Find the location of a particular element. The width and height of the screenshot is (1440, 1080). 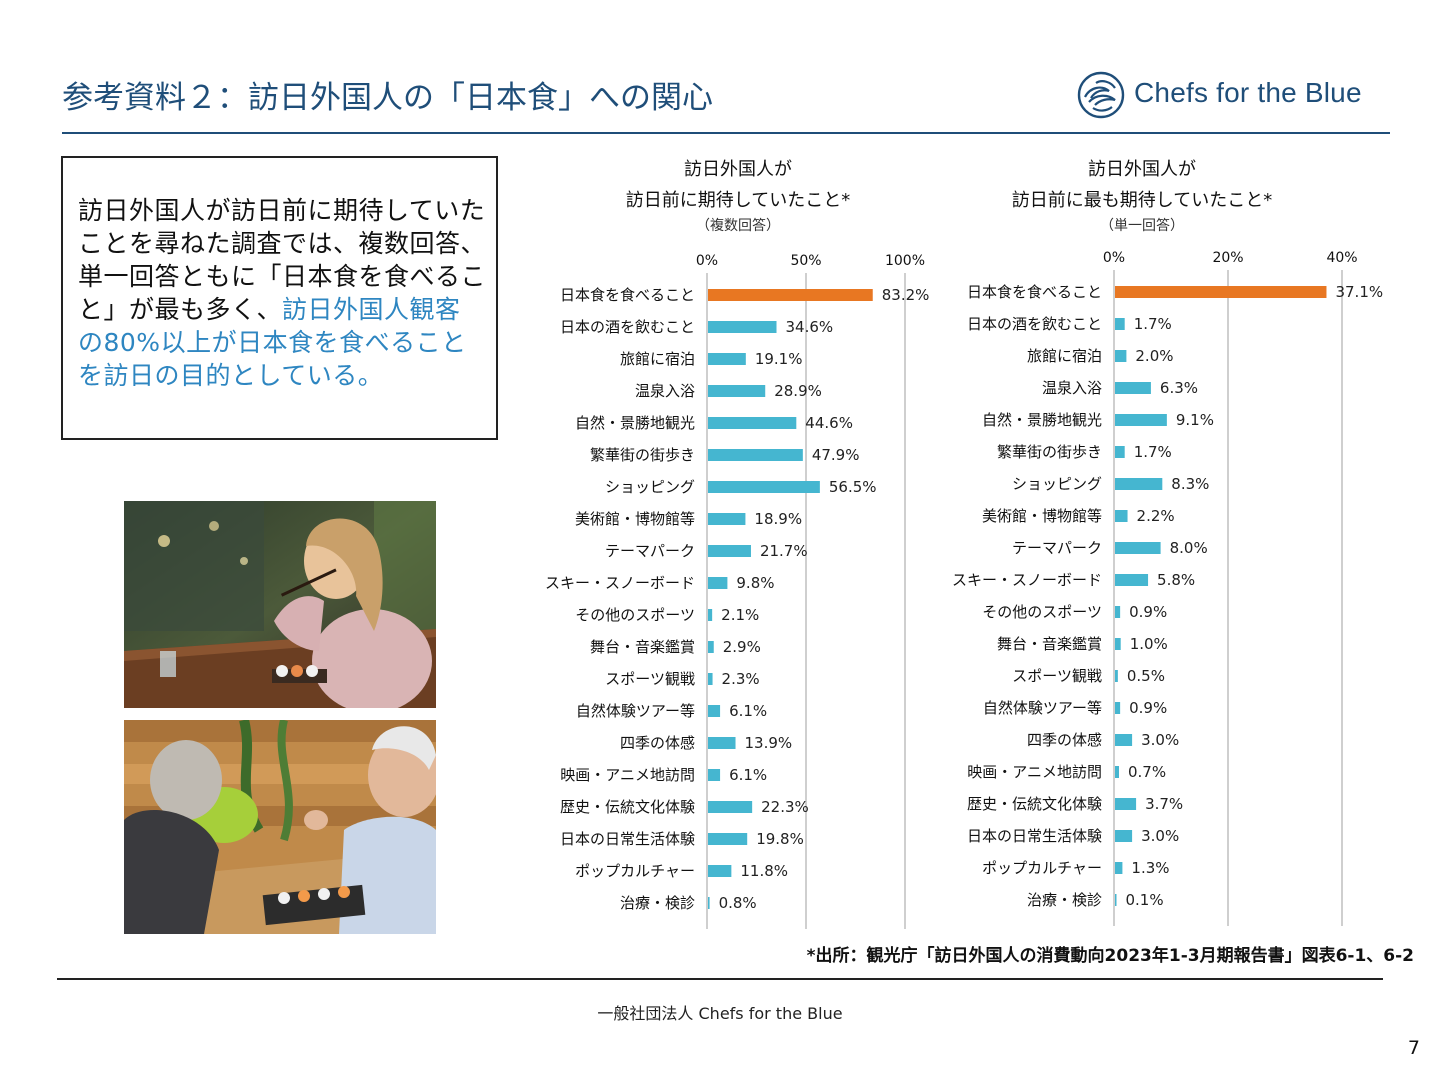

footer-divider is located at coordinates (720, 979).